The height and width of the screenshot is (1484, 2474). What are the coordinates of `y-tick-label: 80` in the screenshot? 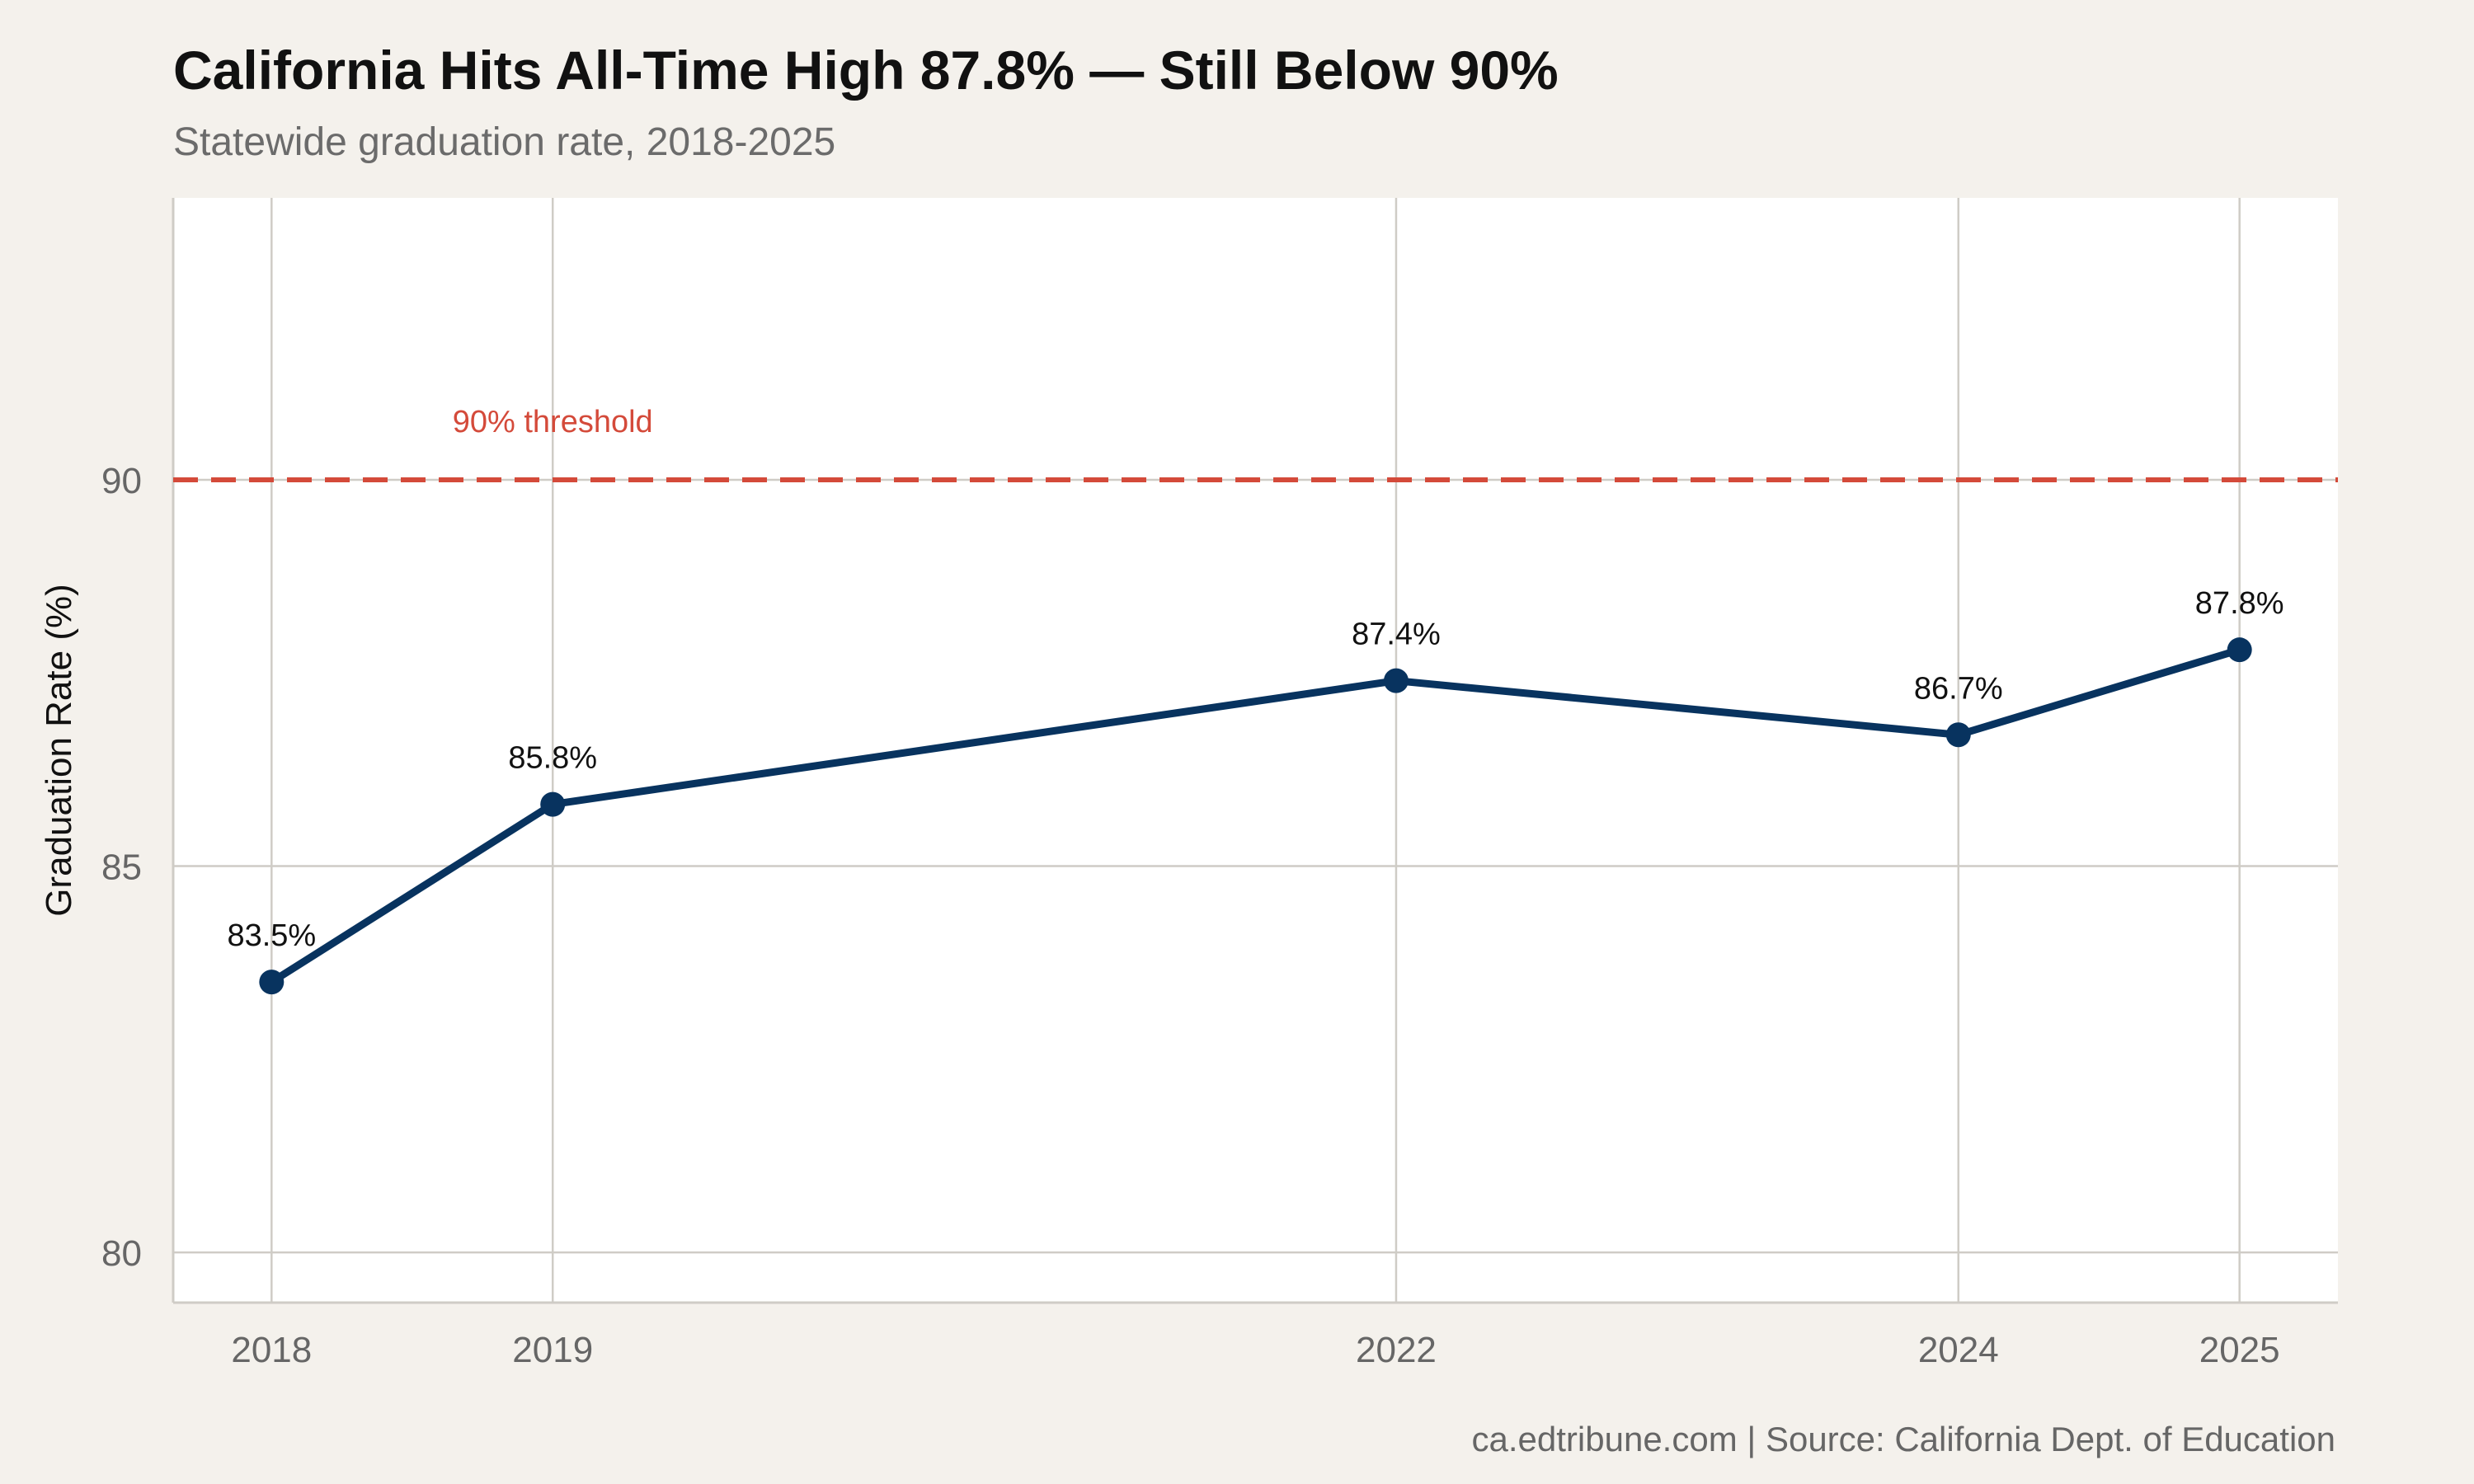 It's located at (121, 1253).